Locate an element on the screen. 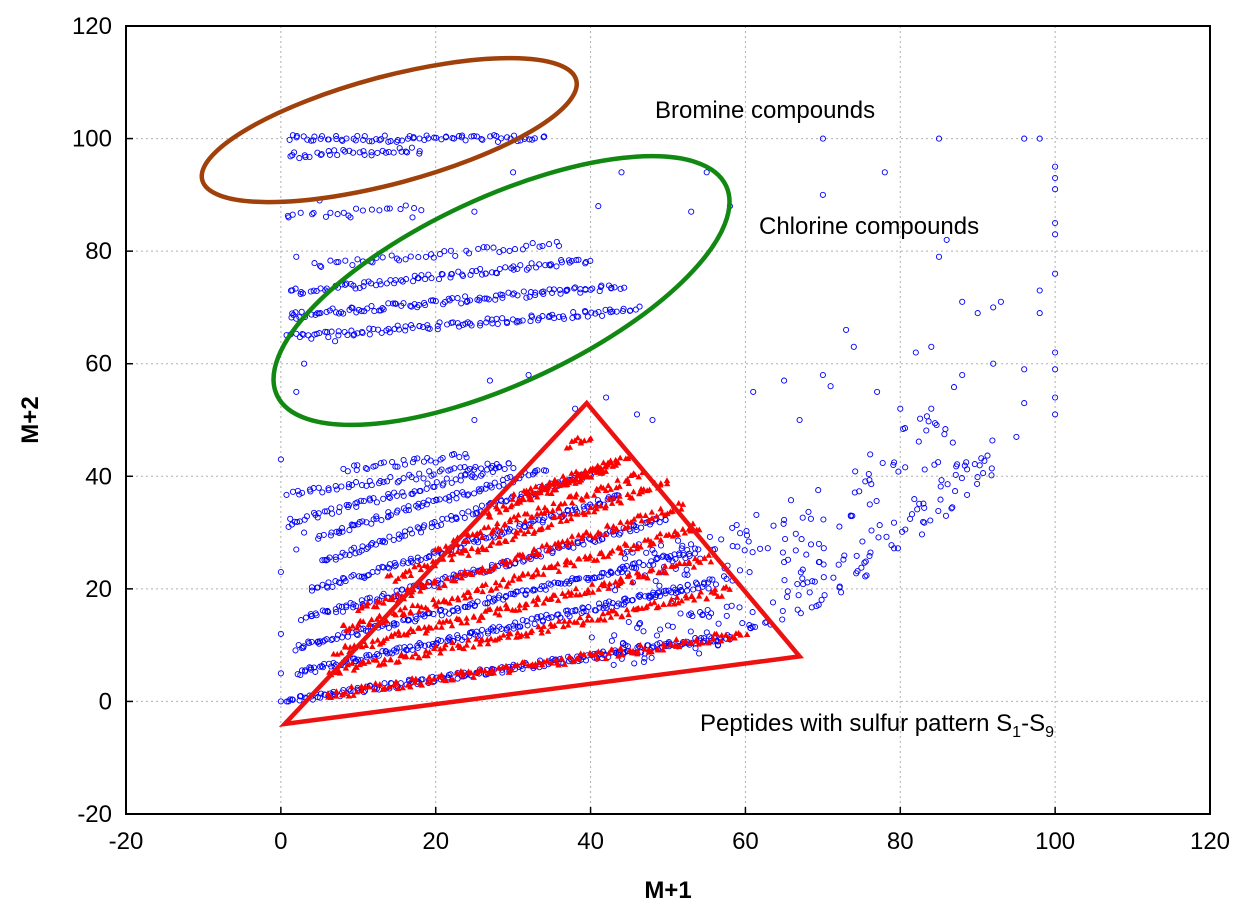 This screenshot has width=1238, height=909. sulfur-annotation-sub1: 1 is located at coordinates (1016, 732).